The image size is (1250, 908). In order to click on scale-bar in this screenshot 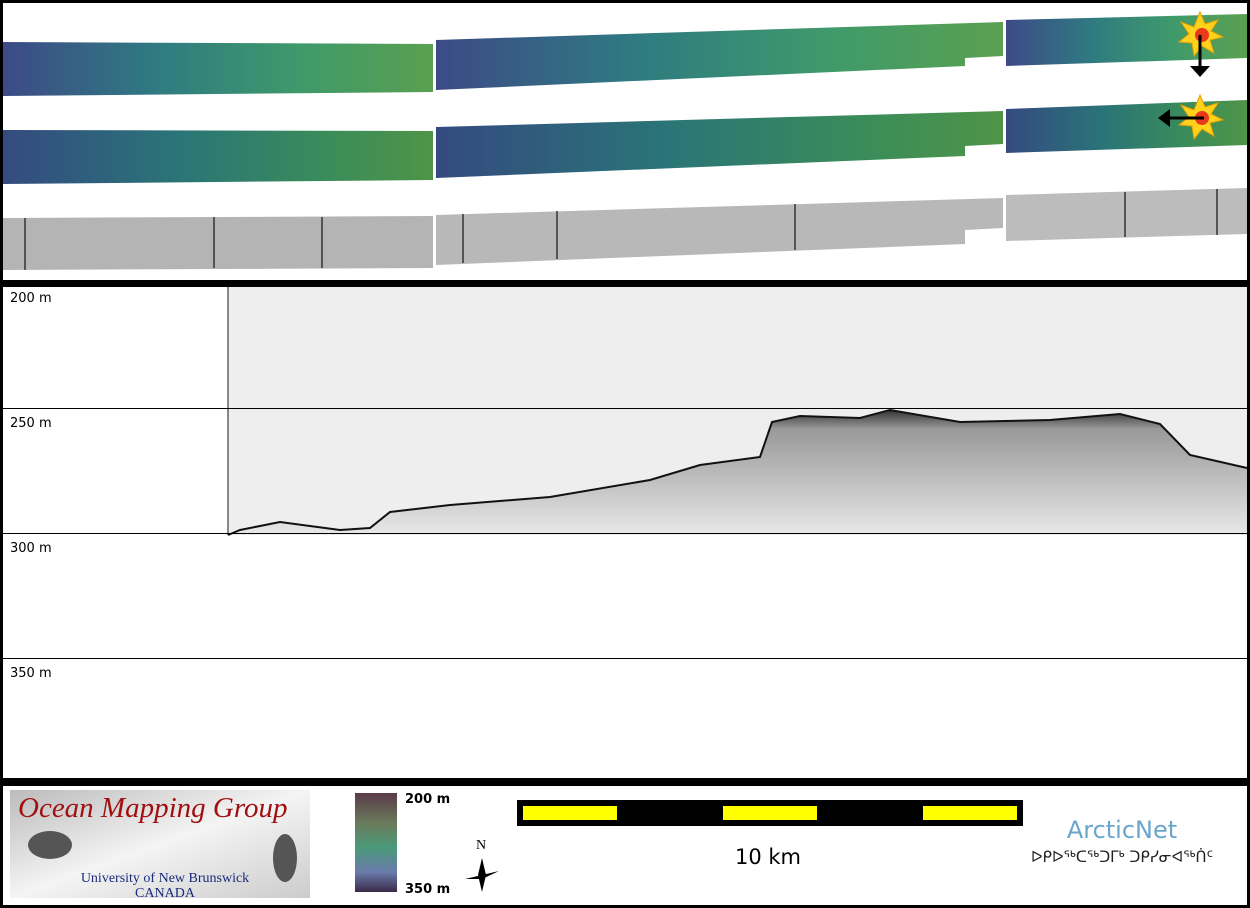, I will do `click(770, 813)`.